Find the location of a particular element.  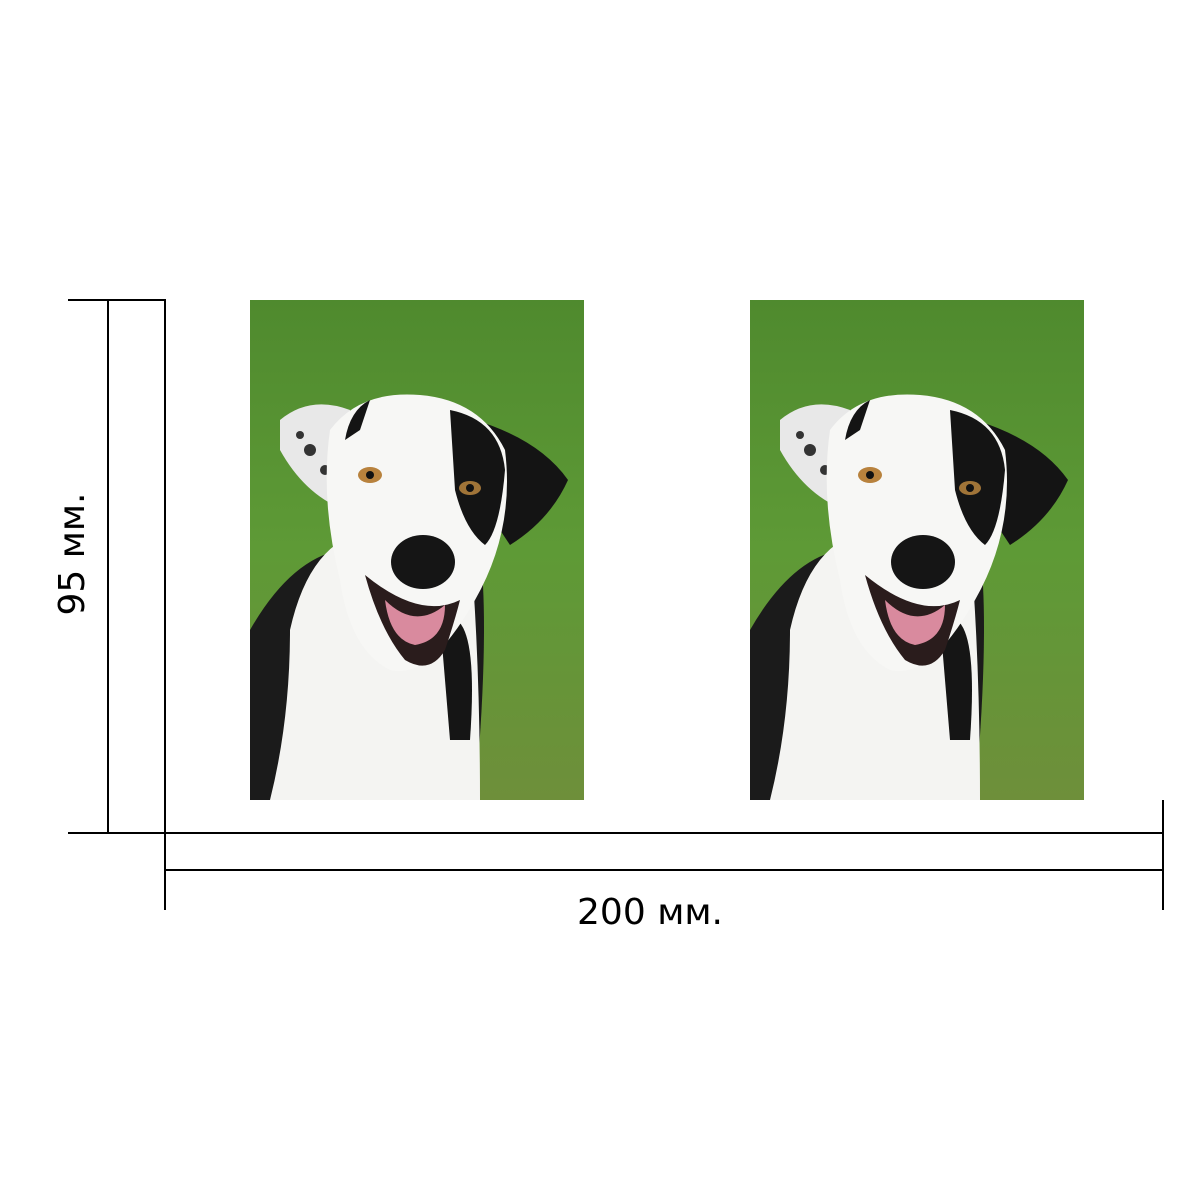

height-dimension: 95 мм. is located at coordinates (109, 566).